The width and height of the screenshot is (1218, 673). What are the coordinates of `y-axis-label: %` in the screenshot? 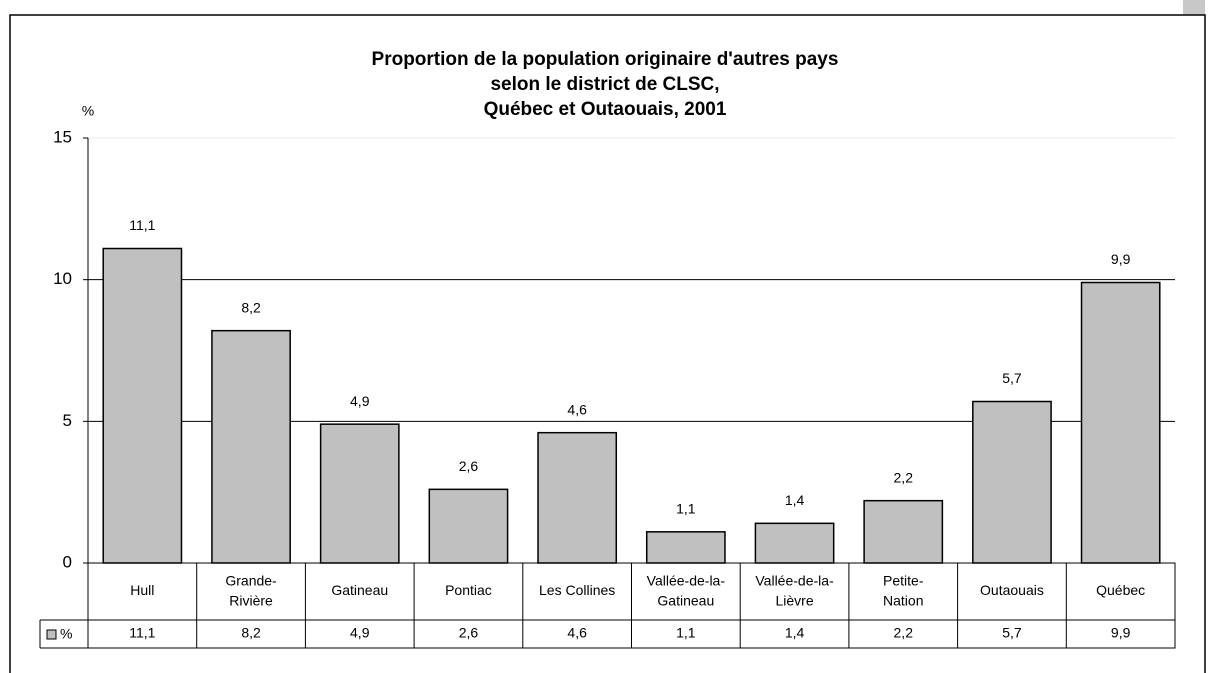 It's located at (88, 111).